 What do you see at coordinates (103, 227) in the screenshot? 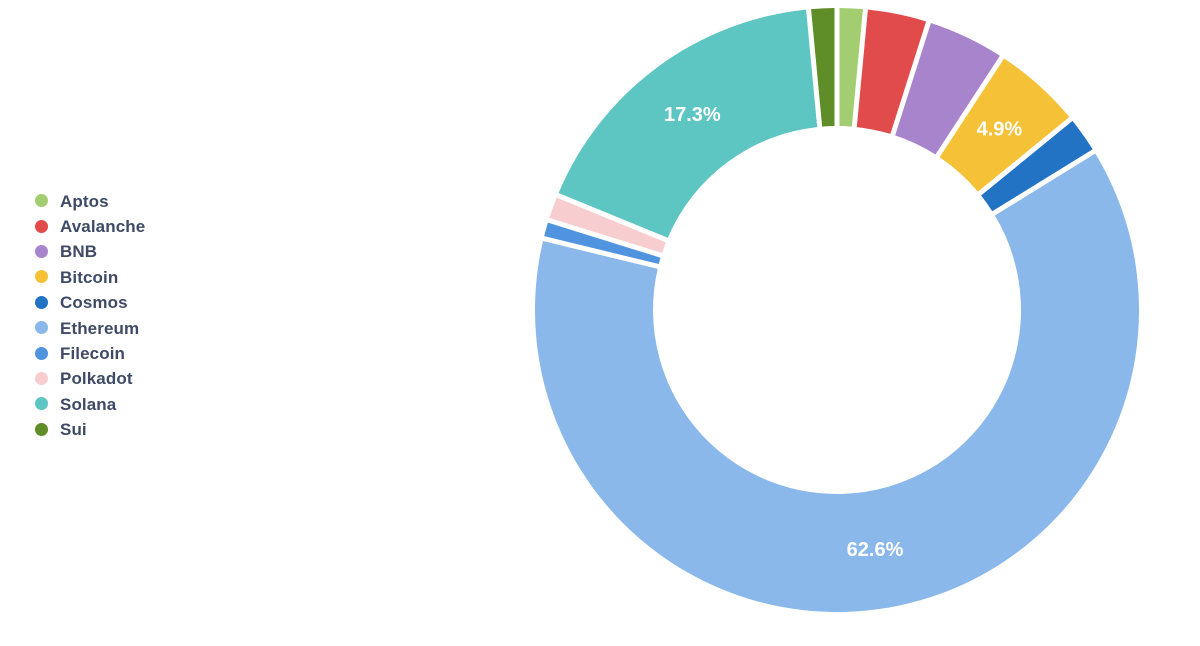
I see `legend-item-label: Avalanche` at bounding box center [103, 227].